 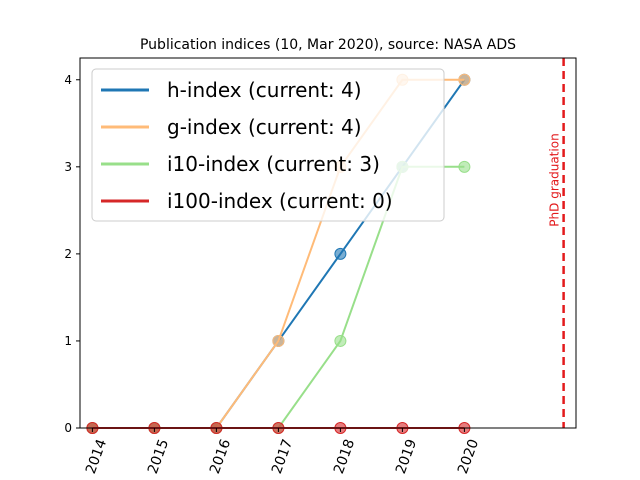 What do you see at coordinates (68, 341) in the screenshot?
I see `y-tick-label: 1` at bounding box center [68, 341].